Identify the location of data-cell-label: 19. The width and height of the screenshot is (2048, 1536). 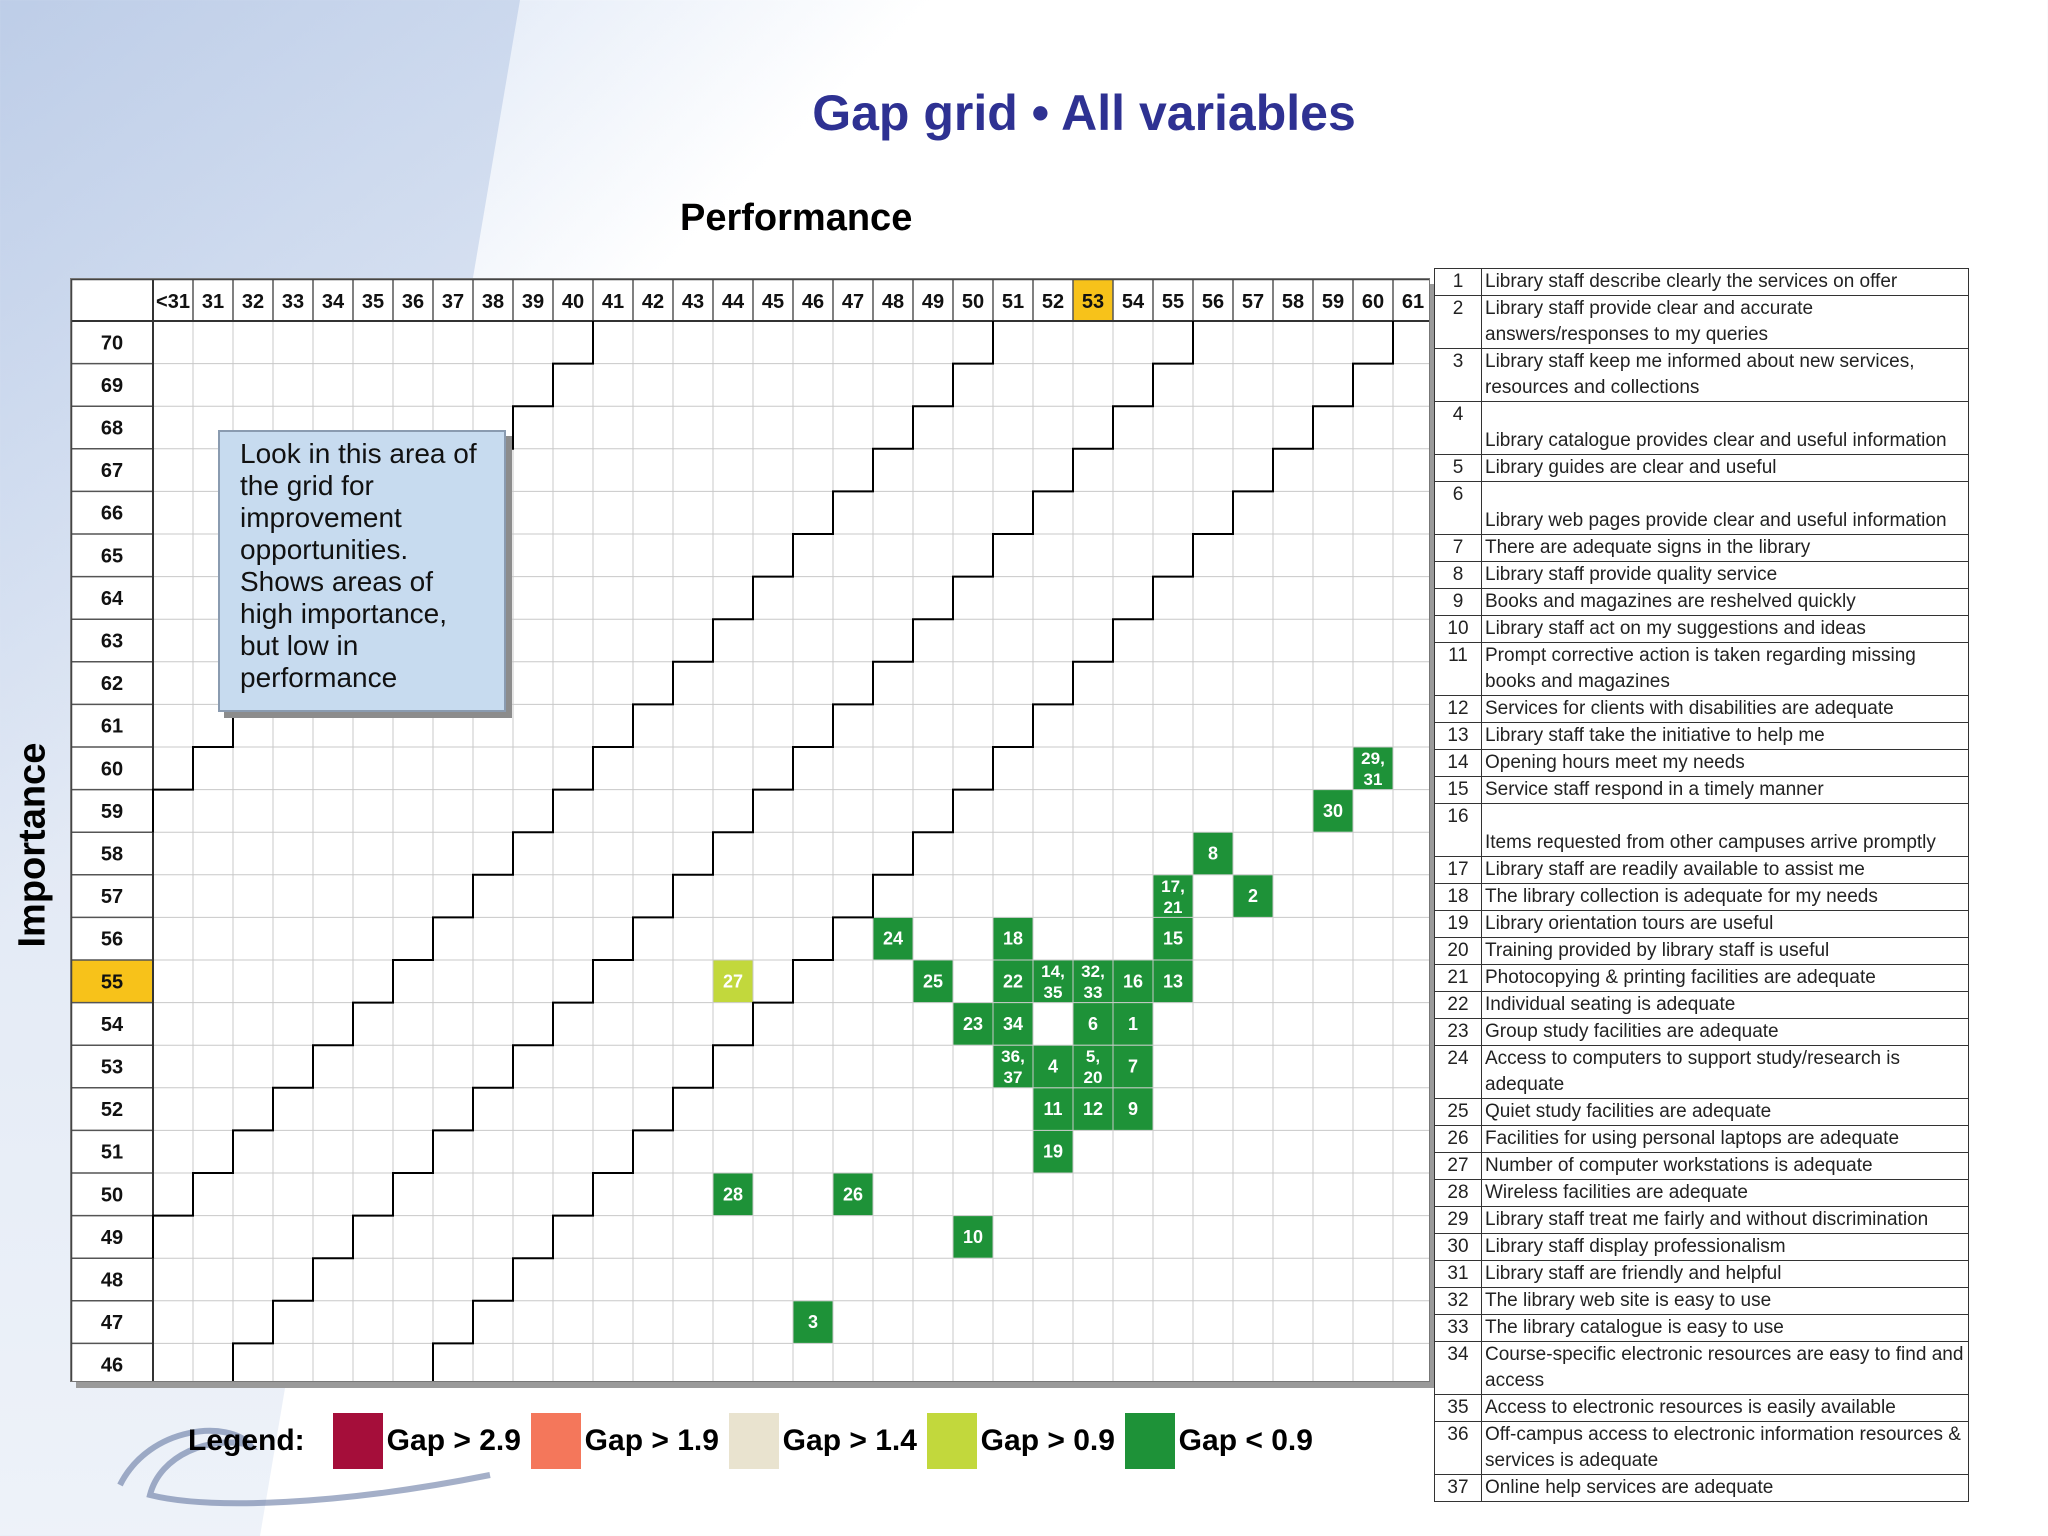
(1053, 1152).